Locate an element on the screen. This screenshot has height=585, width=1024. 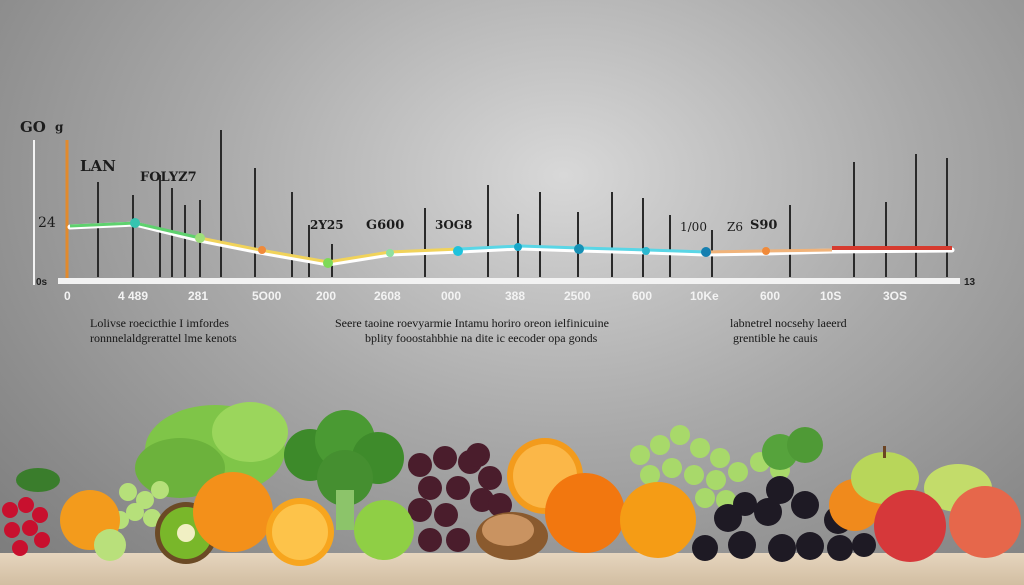
right-end-label: 13 is located at coordinates (970, 282).